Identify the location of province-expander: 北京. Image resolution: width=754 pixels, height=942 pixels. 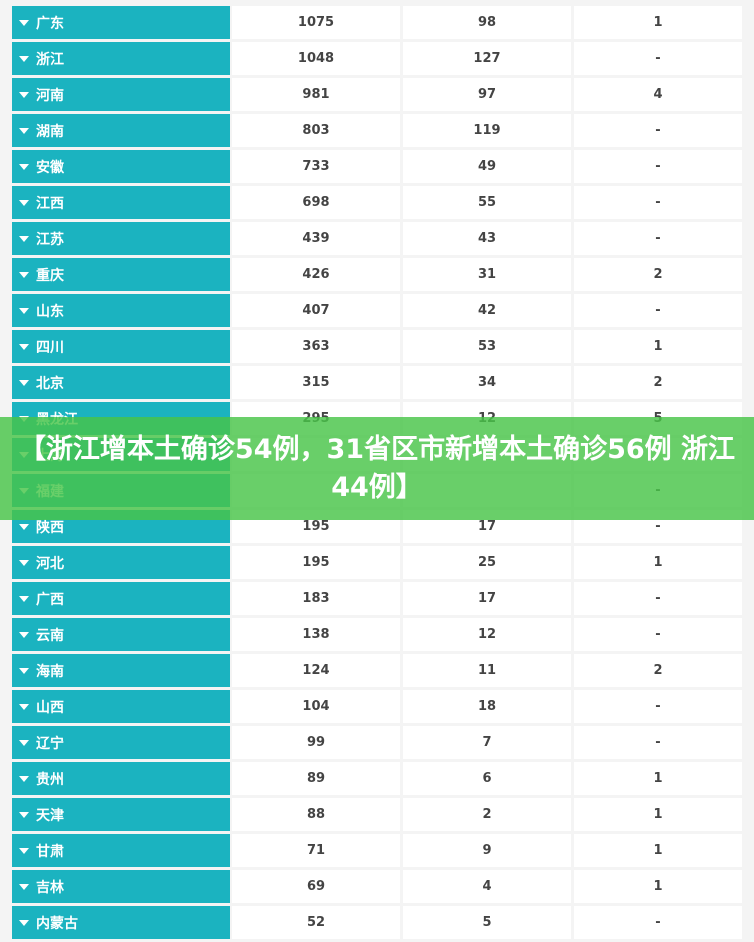
(121, 382).